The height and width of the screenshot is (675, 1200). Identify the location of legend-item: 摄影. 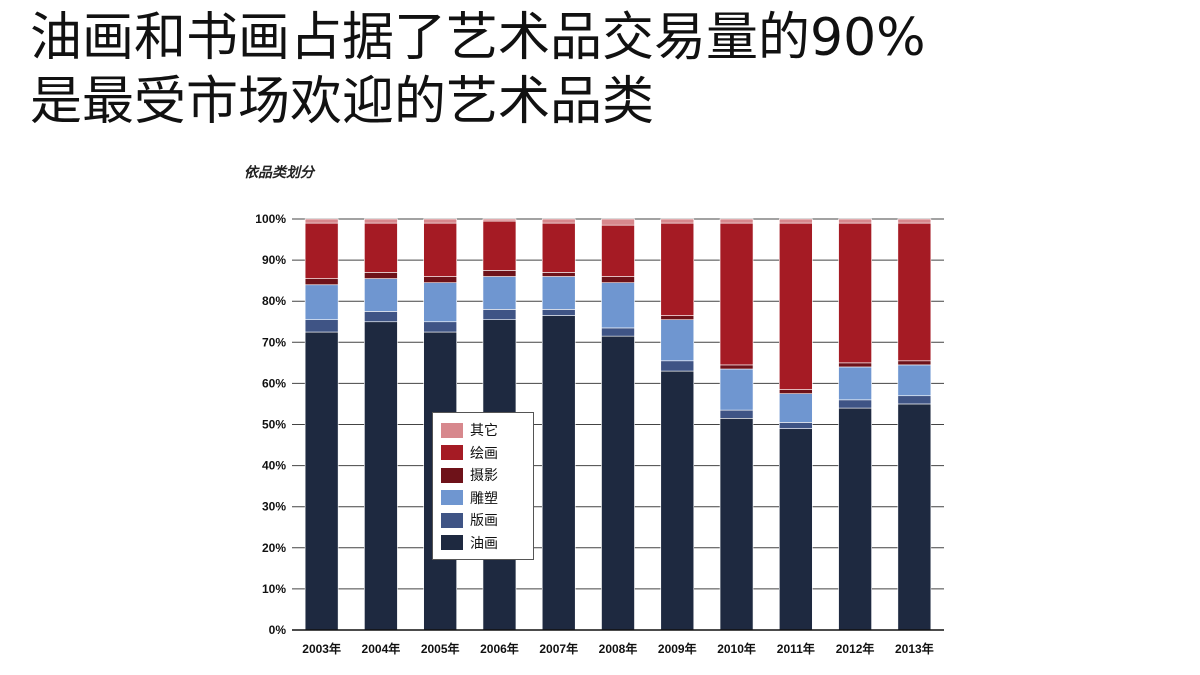
(487, 475).